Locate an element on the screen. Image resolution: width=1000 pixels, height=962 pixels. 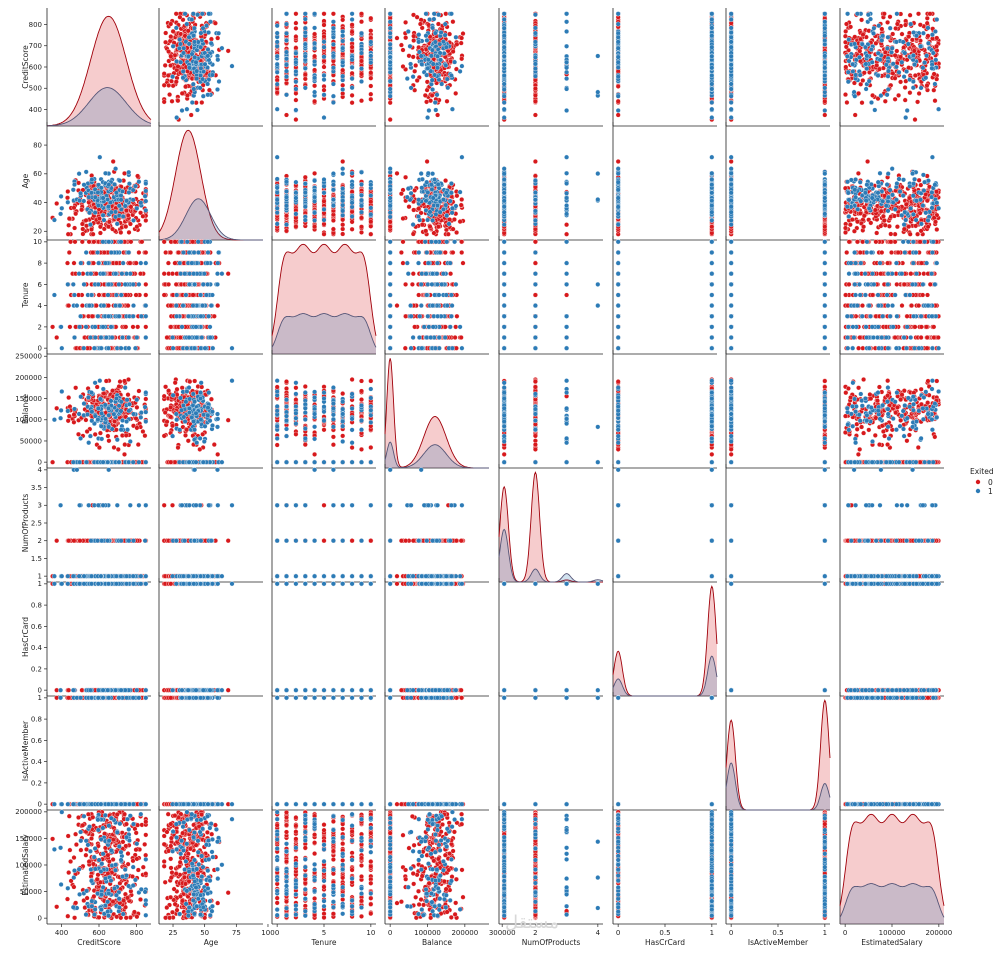
panel-Age-vs-Tenure is located at coordinates (323, 181).